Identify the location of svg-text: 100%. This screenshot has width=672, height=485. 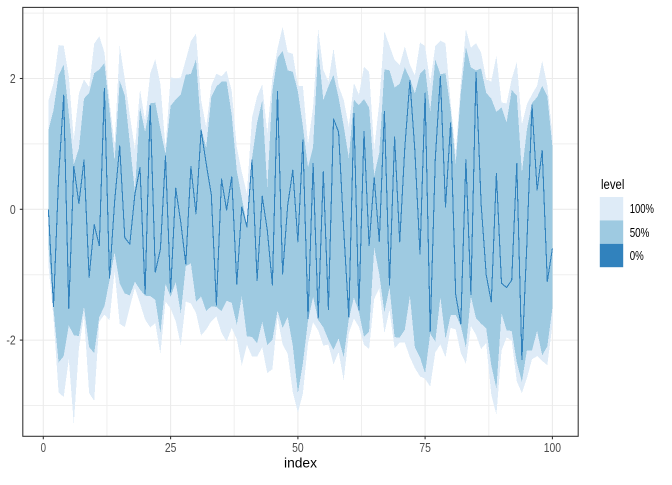
(642, 209).